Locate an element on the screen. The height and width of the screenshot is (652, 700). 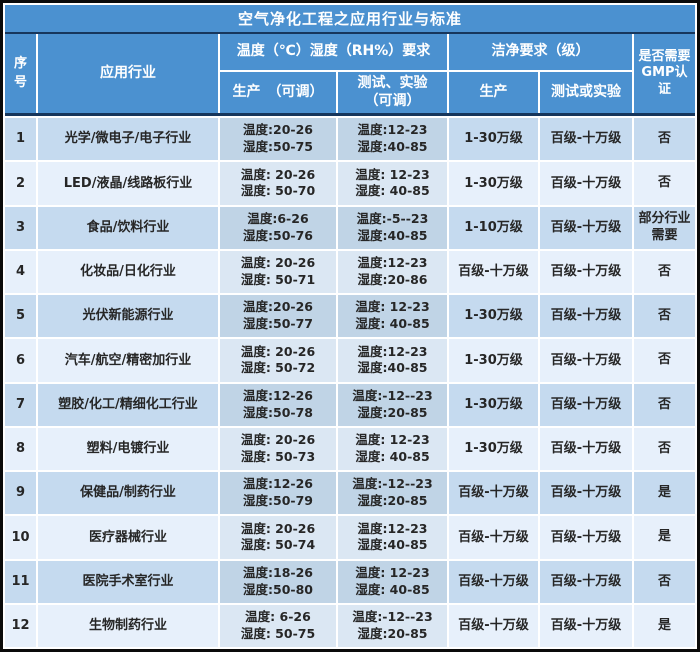
cell-industry: 光伏新能源行业 is located at coordinates (128, 316).